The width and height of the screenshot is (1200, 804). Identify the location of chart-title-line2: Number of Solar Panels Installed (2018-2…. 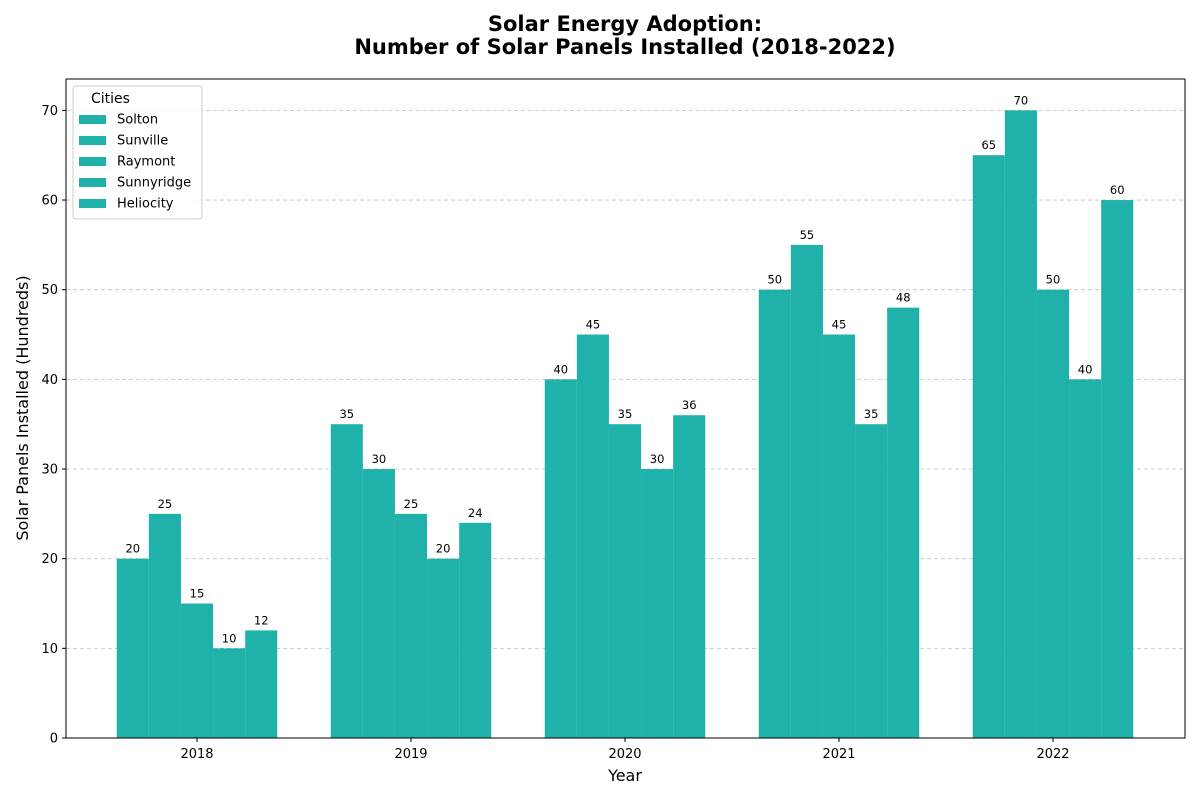
(624, 47).